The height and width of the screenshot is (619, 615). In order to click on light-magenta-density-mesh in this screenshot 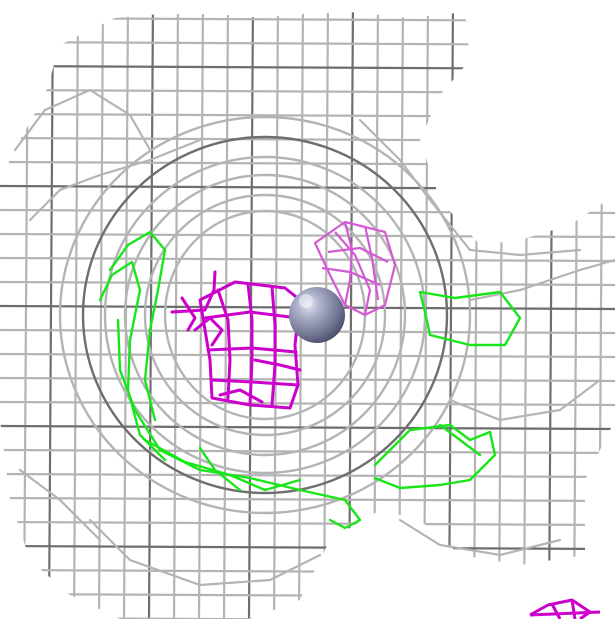, I will do `click(355, 268)`.